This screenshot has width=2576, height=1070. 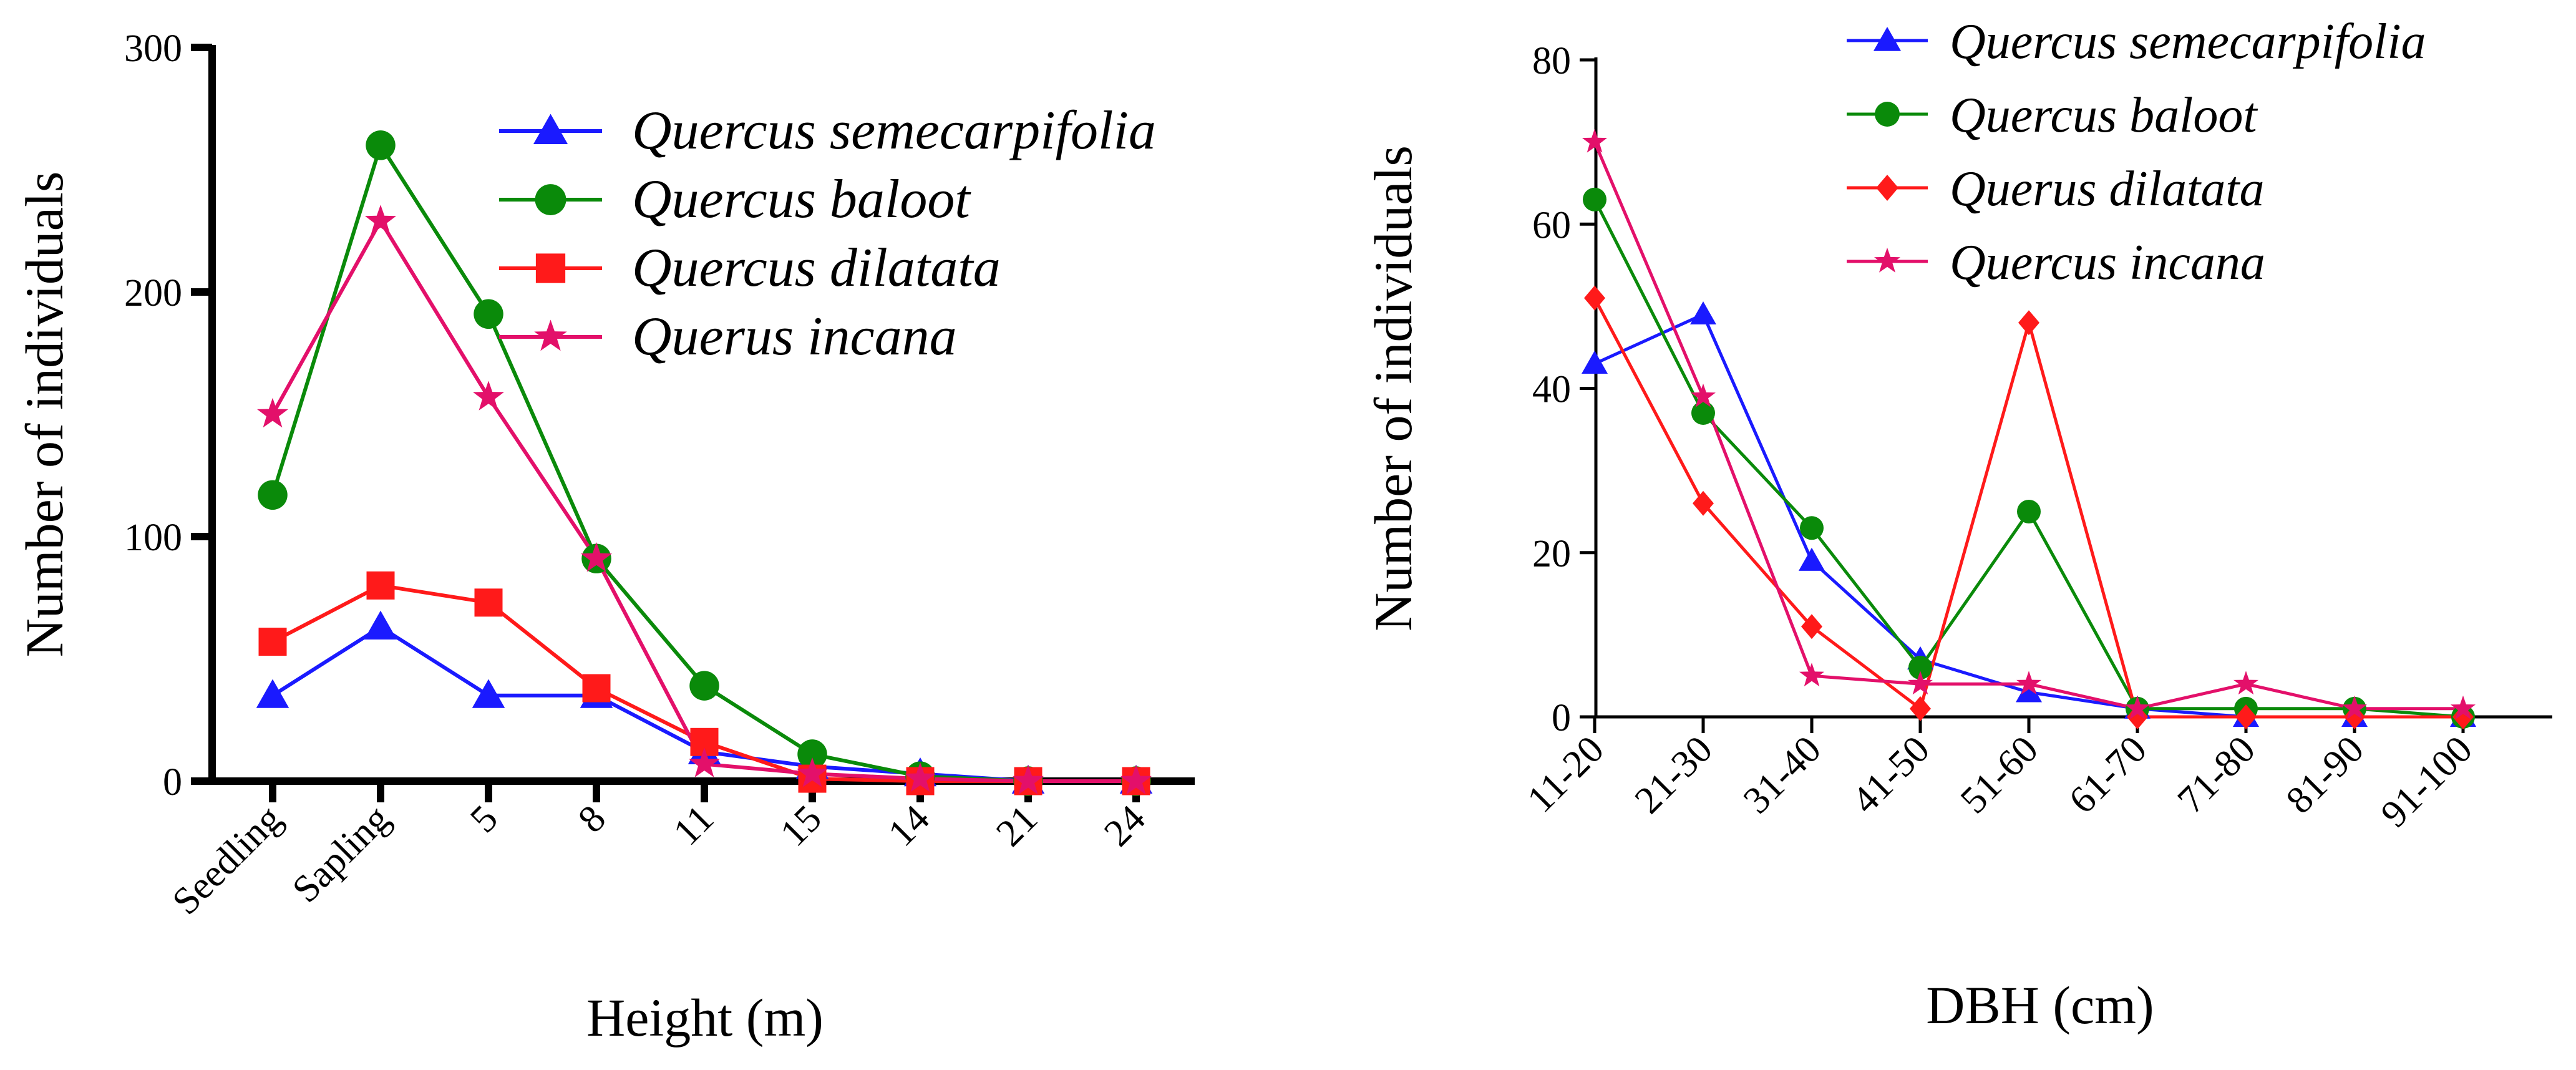 I want to click on y-tick-label: 300, so click(x=153, y=48).